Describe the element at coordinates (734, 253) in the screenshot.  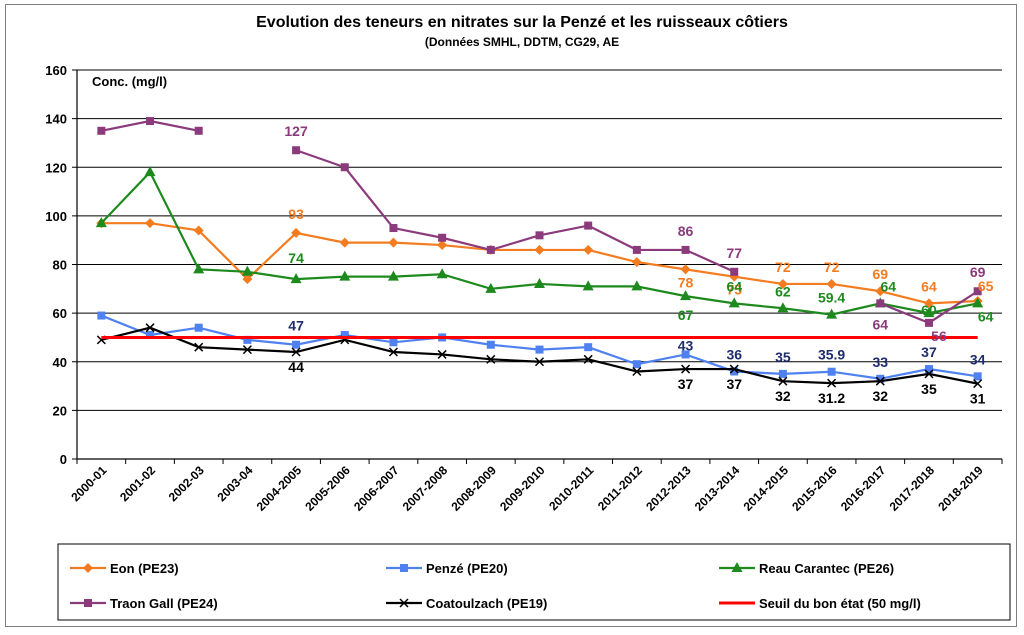
I see `data-label: 77` at that location.